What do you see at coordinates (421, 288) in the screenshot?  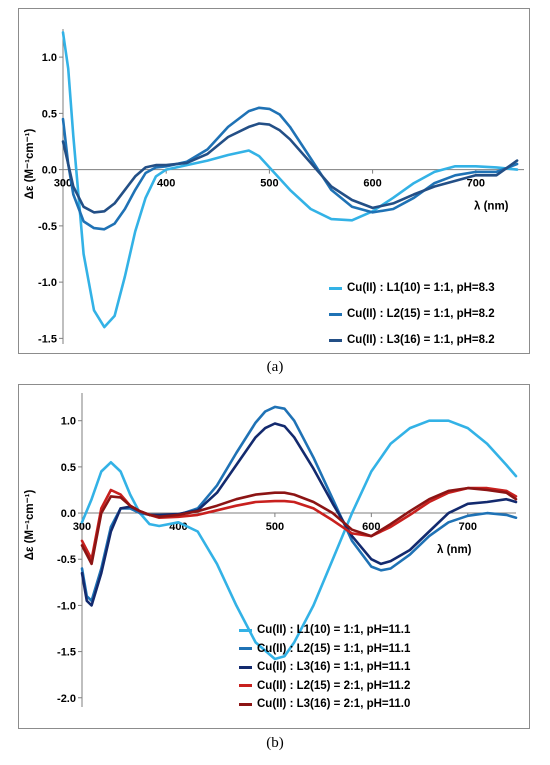 I see `legend-label: Cu(II) : L1(10) = 1:1, pH=8.3` at bounding box center [421, 288].